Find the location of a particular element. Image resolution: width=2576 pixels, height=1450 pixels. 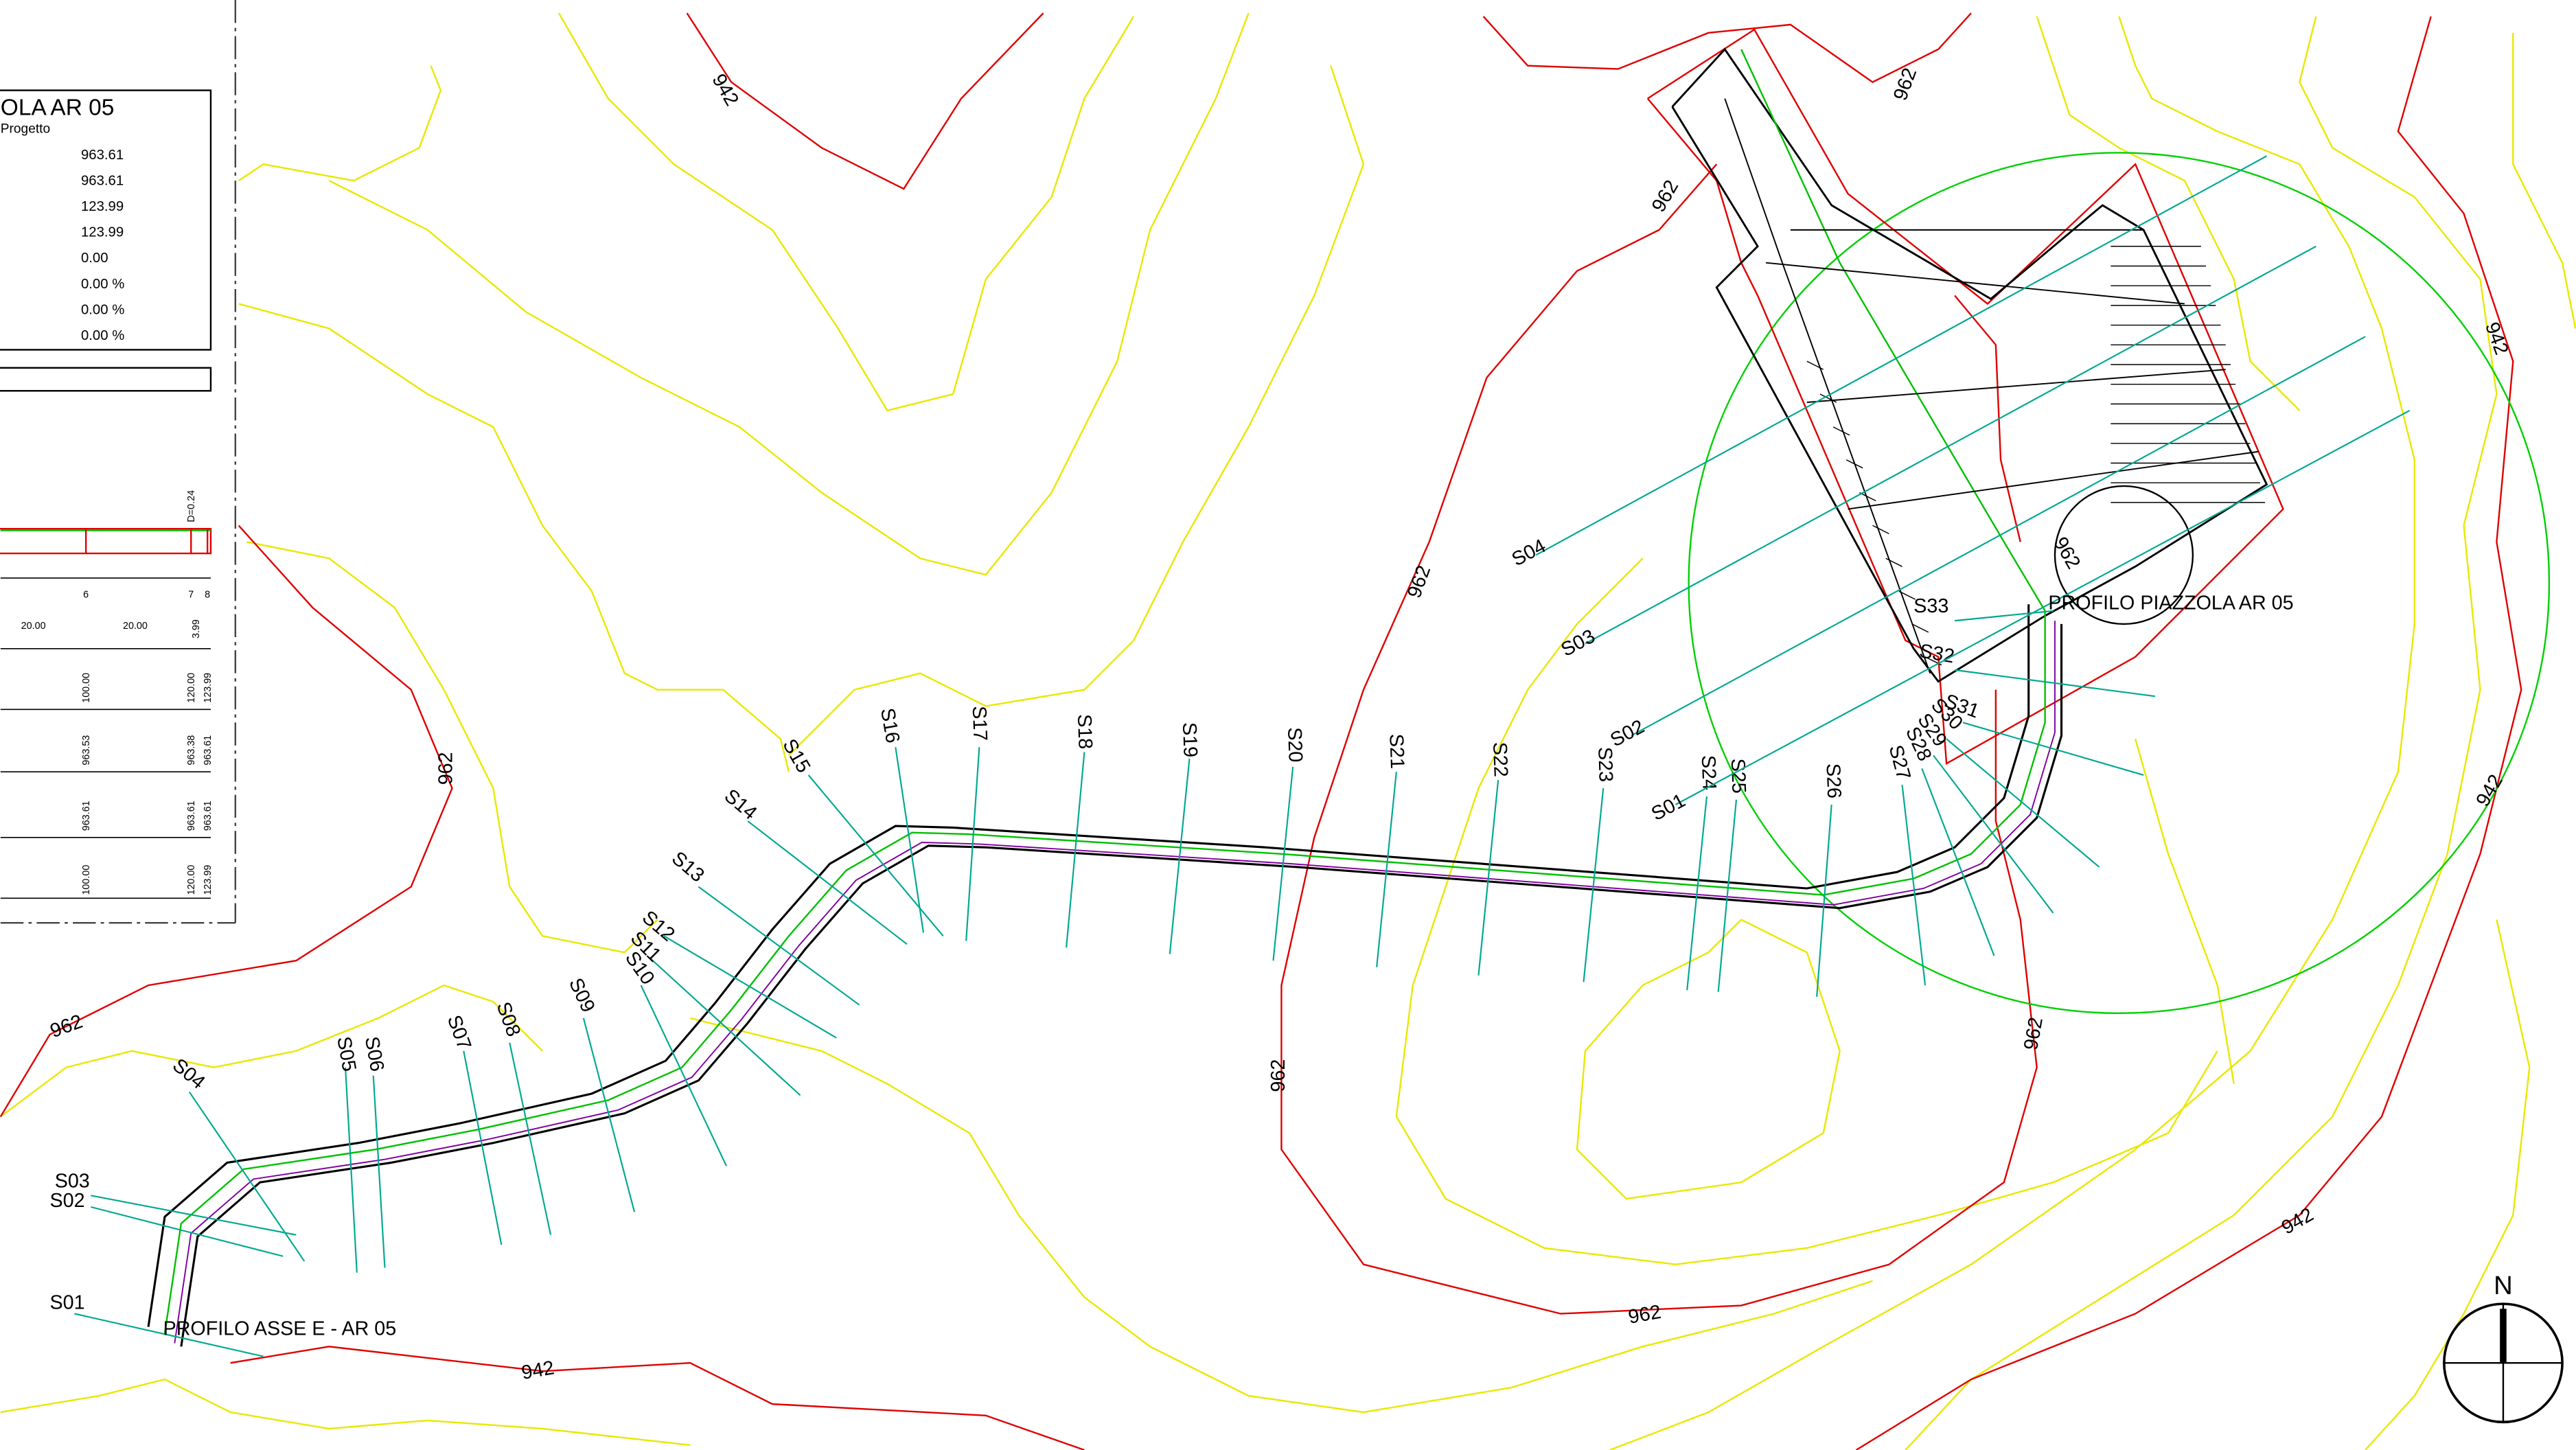

section-label: S23 is located at coordinates (1605, 764).